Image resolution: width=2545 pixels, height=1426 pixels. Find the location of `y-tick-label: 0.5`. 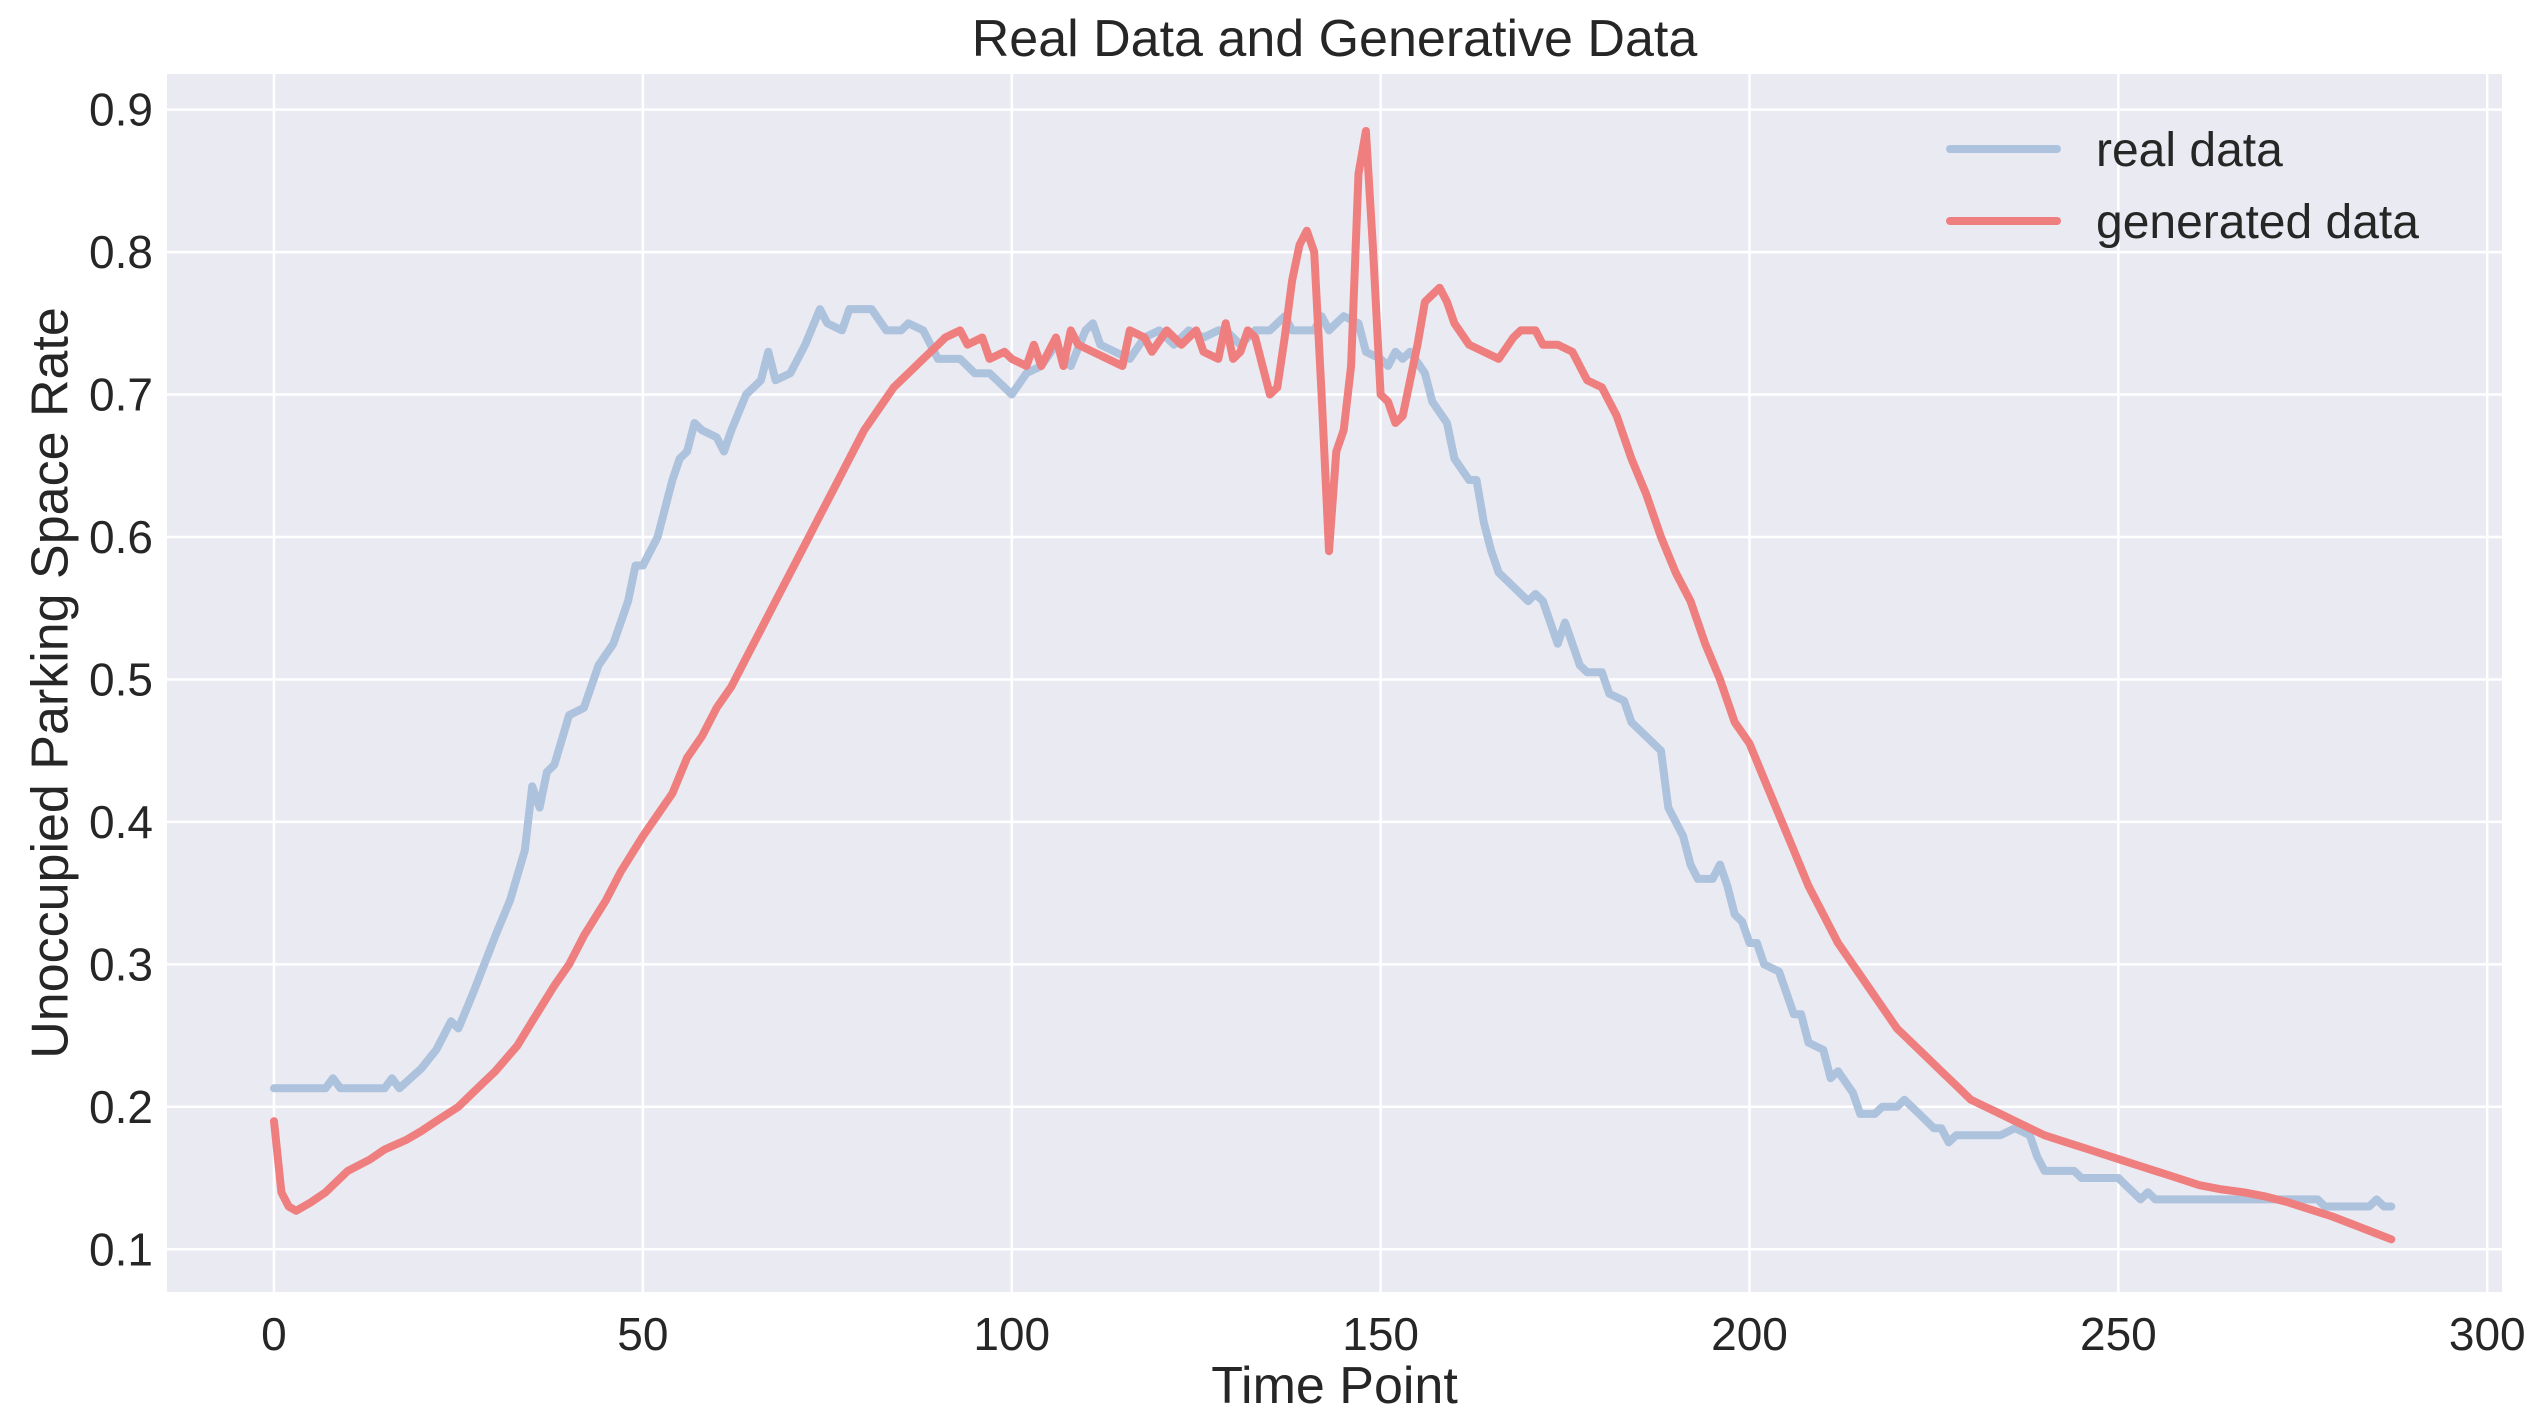

y-tick-label: 0.5 is located at coordinates (121, 679).